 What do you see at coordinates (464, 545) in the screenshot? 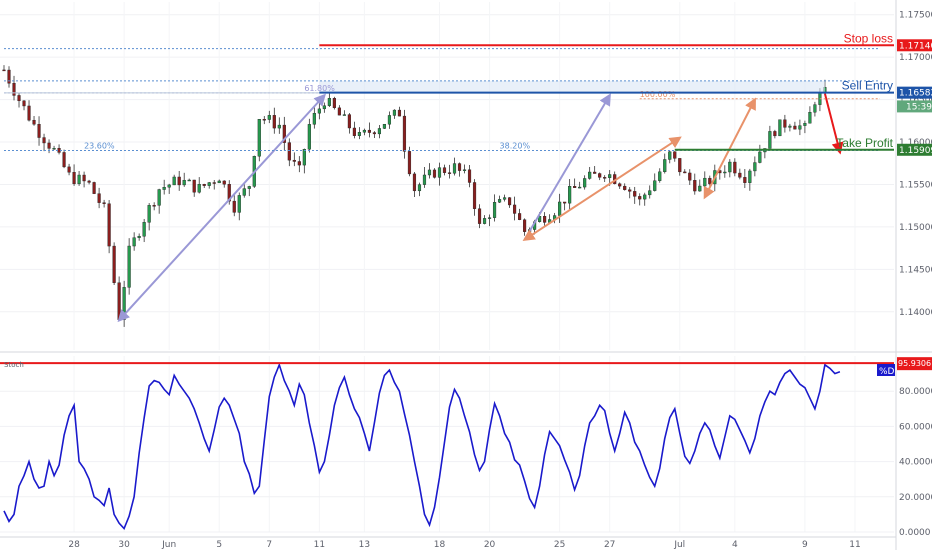
I see `time-axis: 28 30 Jun 5 7 11 13 18 20 25 27 Jul 4 9 11` at bounding box center [464, 545].